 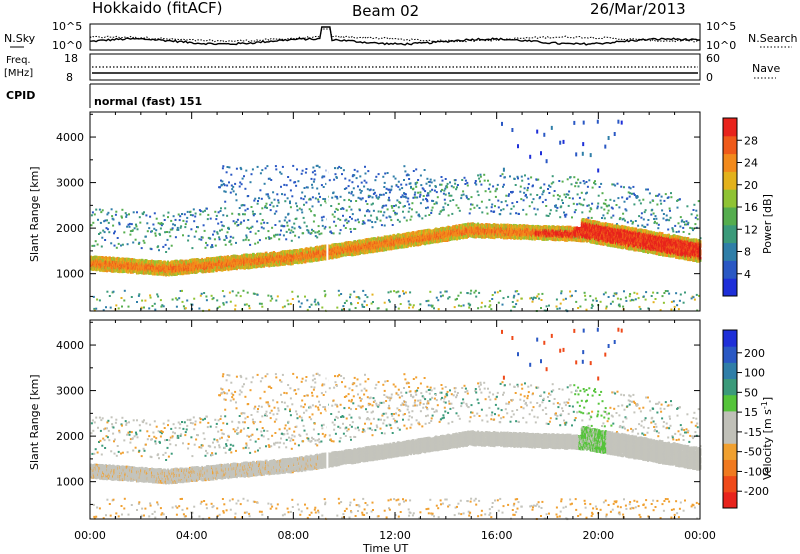 What do you see at coordinates (713, 58) in the screenshot?
I see `nave-tick-top: 60` at bounding box center [713, 58].